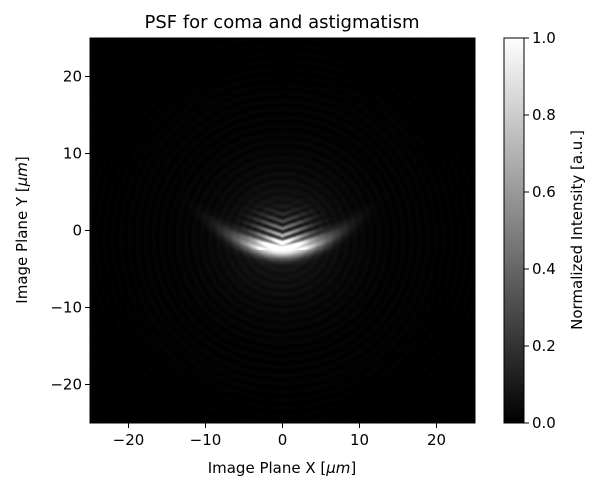 The width and height of the screenshot is (600, 493). I want to click on colorbar-ticks: 0.0 0.2 0.4 0.6 0.8 1.0, so click(540, 230).